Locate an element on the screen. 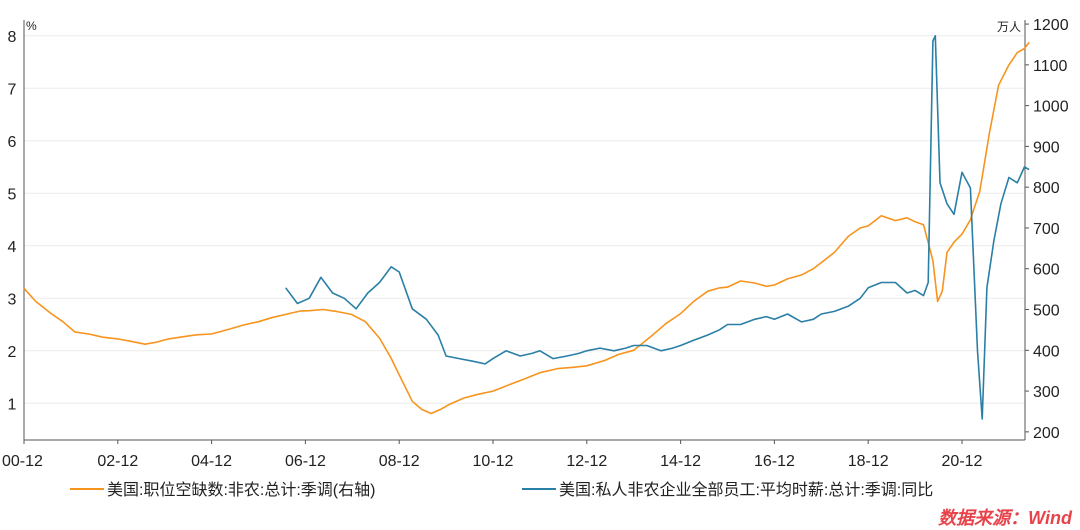 The height and width of the screenshot is (530, 1080). right-tick-label-900: 900 is located at coordinates (1046, 147).